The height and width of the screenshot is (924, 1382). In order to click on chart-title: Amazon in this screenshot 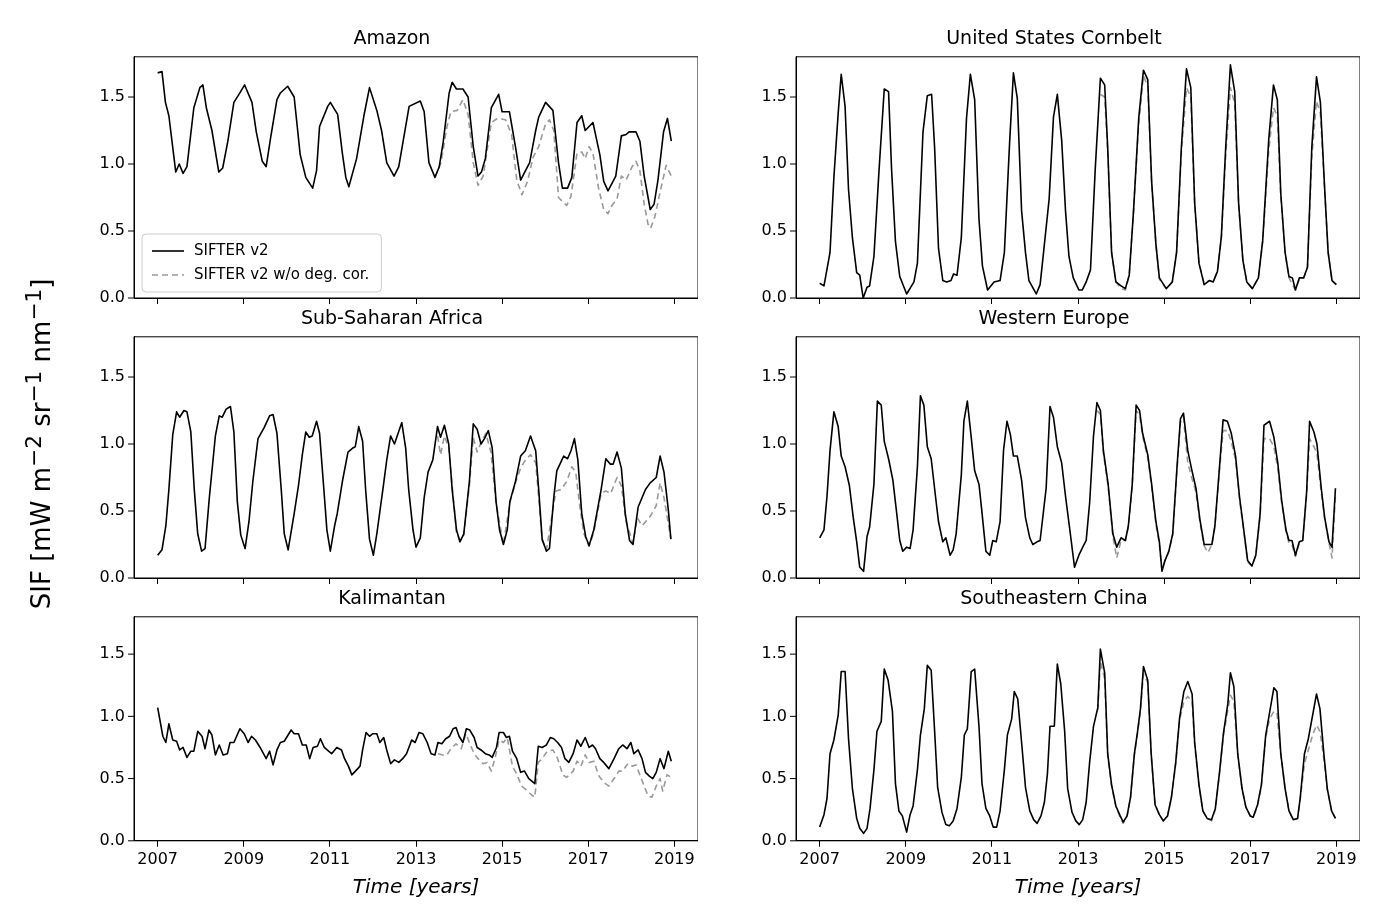, I will do `click(392, 37)`.